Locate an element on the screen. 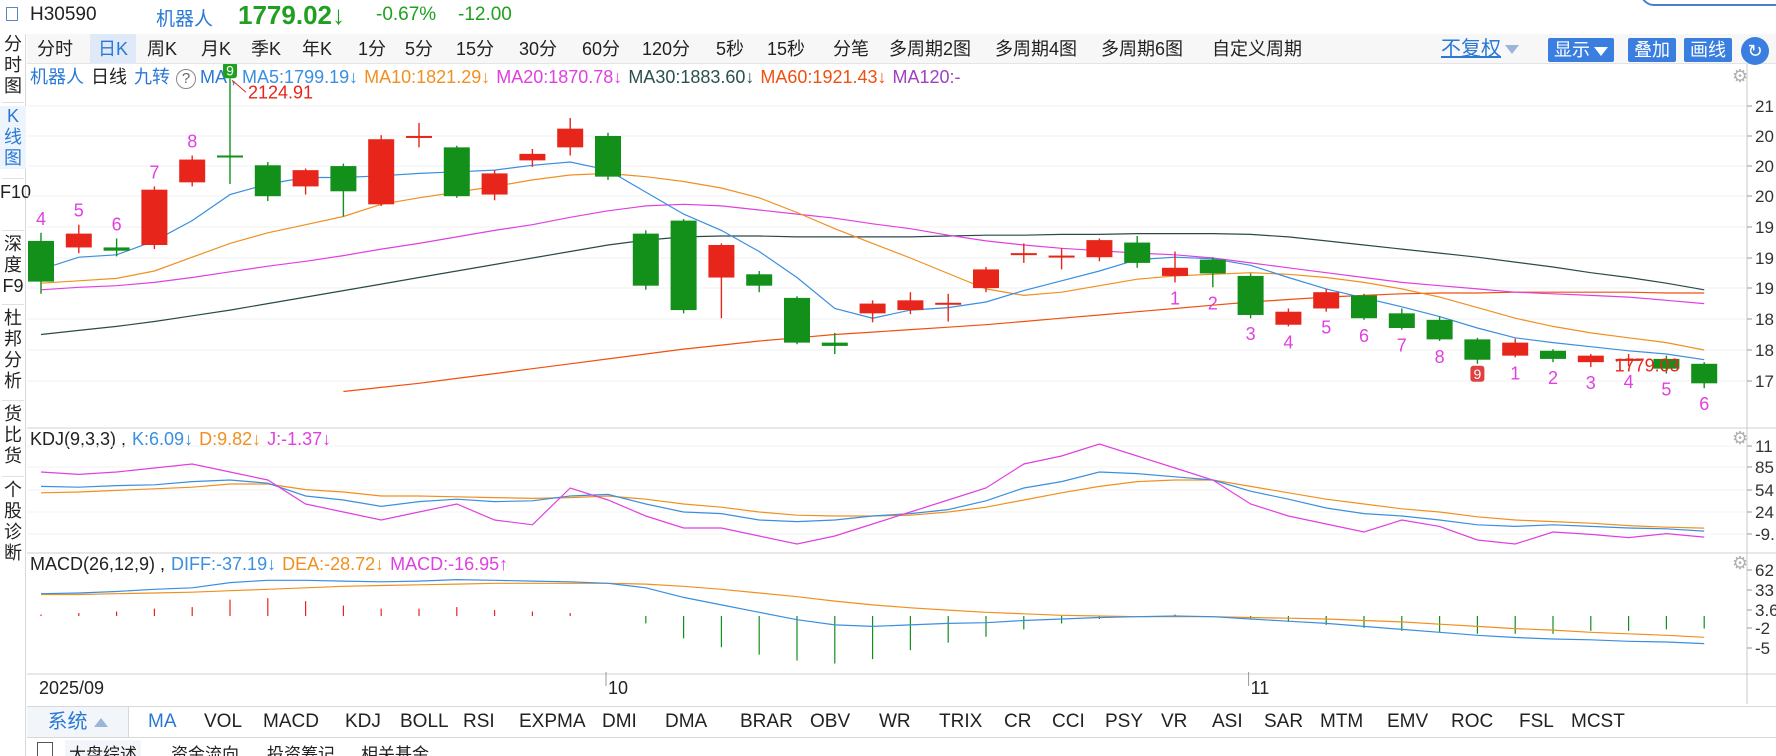  indicator-tab: TRIX is located at coordinates (961, 721).